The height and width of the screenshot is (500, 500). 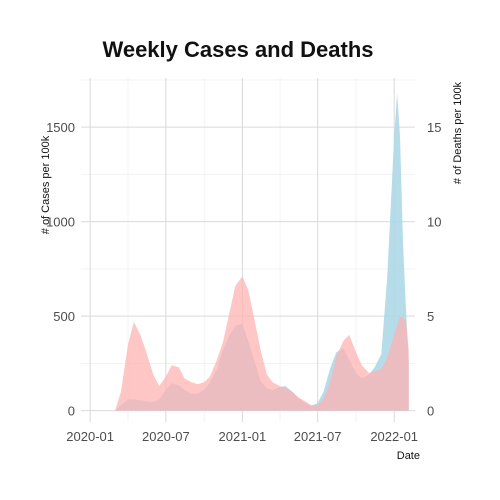 I want to click on x-tick-label: 2021-01, so click(x=243, y=436).